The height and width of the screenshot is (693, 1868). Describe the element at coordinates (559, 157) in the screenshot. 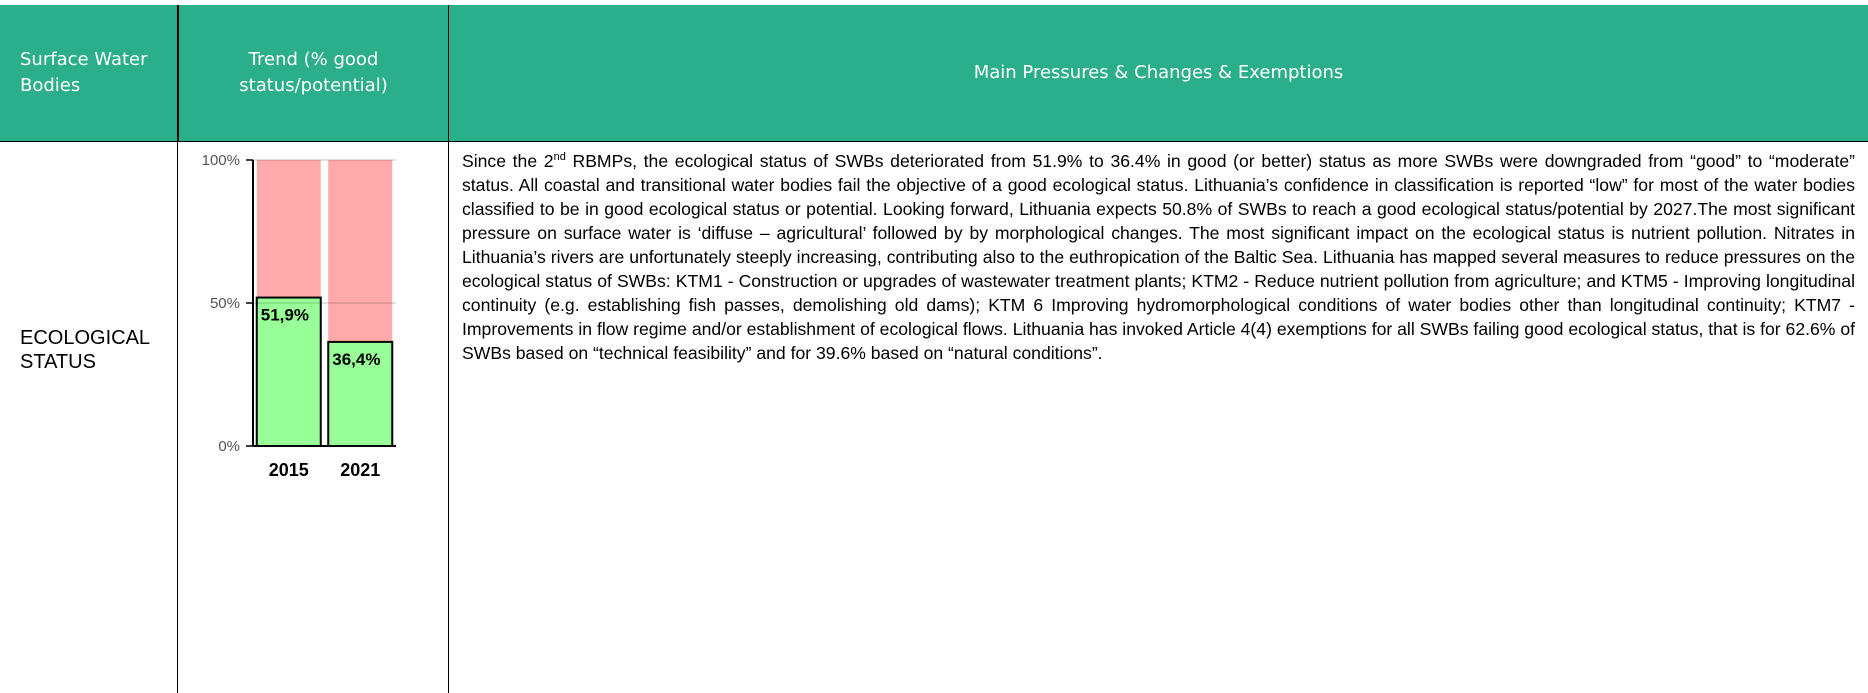

I see `superscript: nd` at that location.